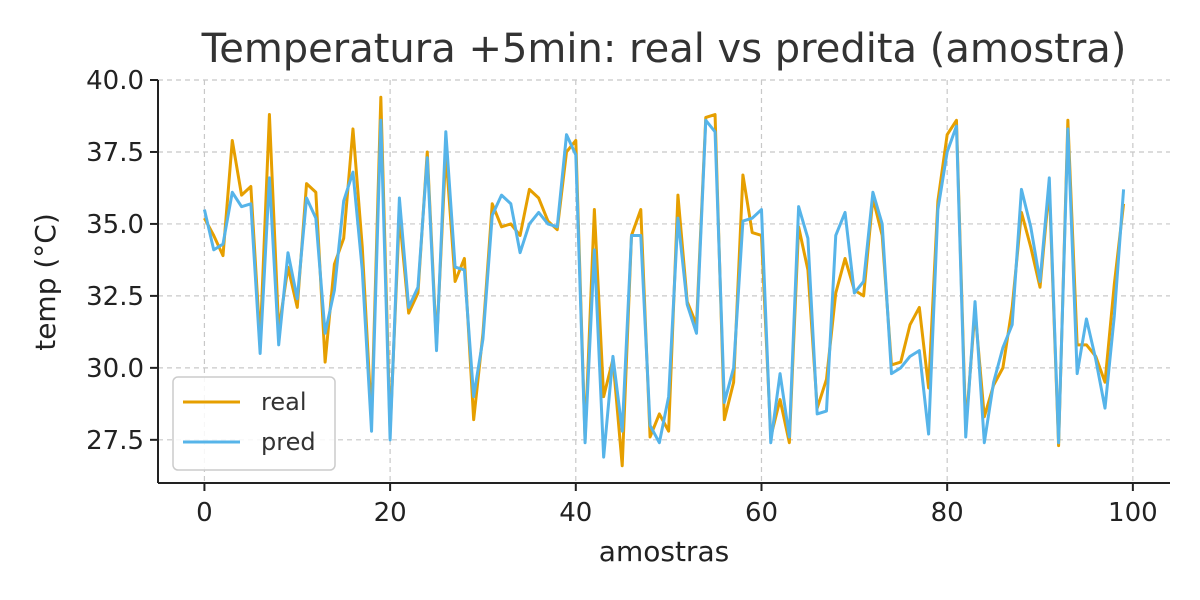 The height and width of the screenshot is (600, 1200). What do you see at coordinates (390, 513) in the screenshot?
I see `x-tick-label: 20` at bounding box center [390, 513].